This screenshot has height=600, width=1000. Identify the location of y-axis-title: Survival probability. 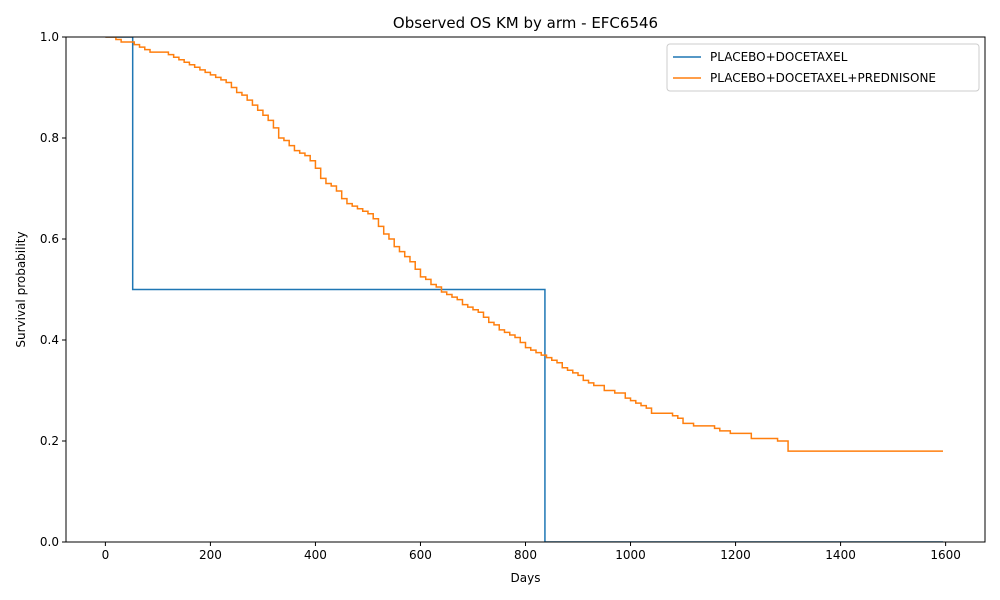
(21, 289).